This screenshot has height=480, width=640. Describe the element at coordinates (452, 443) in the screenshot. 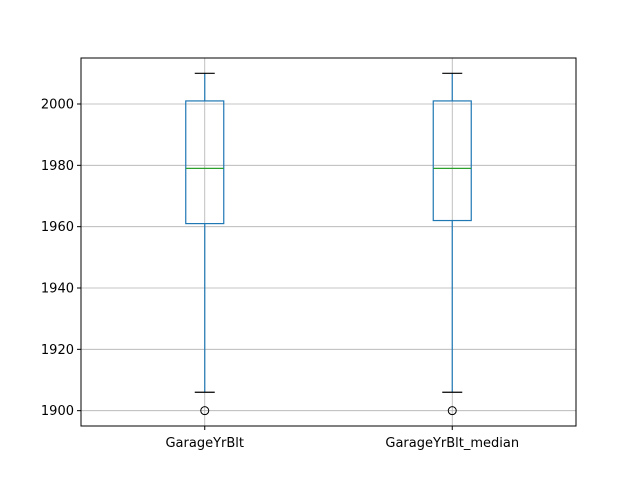

I see `x-tick-label: GarageYrBlt_median` at that location.